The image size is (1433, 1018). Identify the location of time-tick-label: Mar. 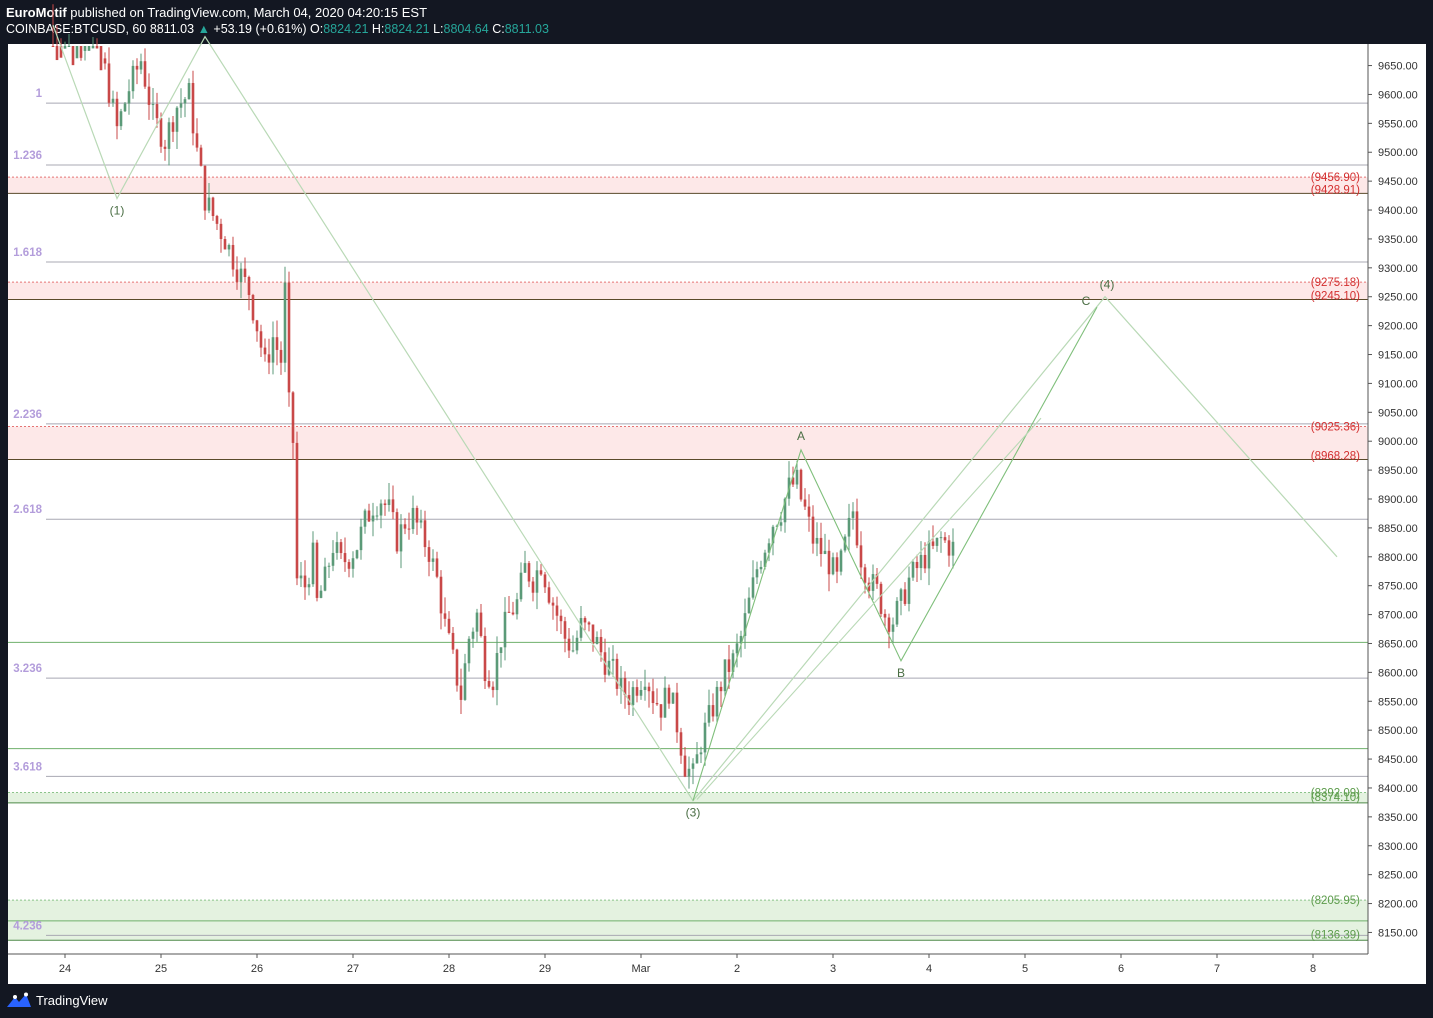
(641, 969).